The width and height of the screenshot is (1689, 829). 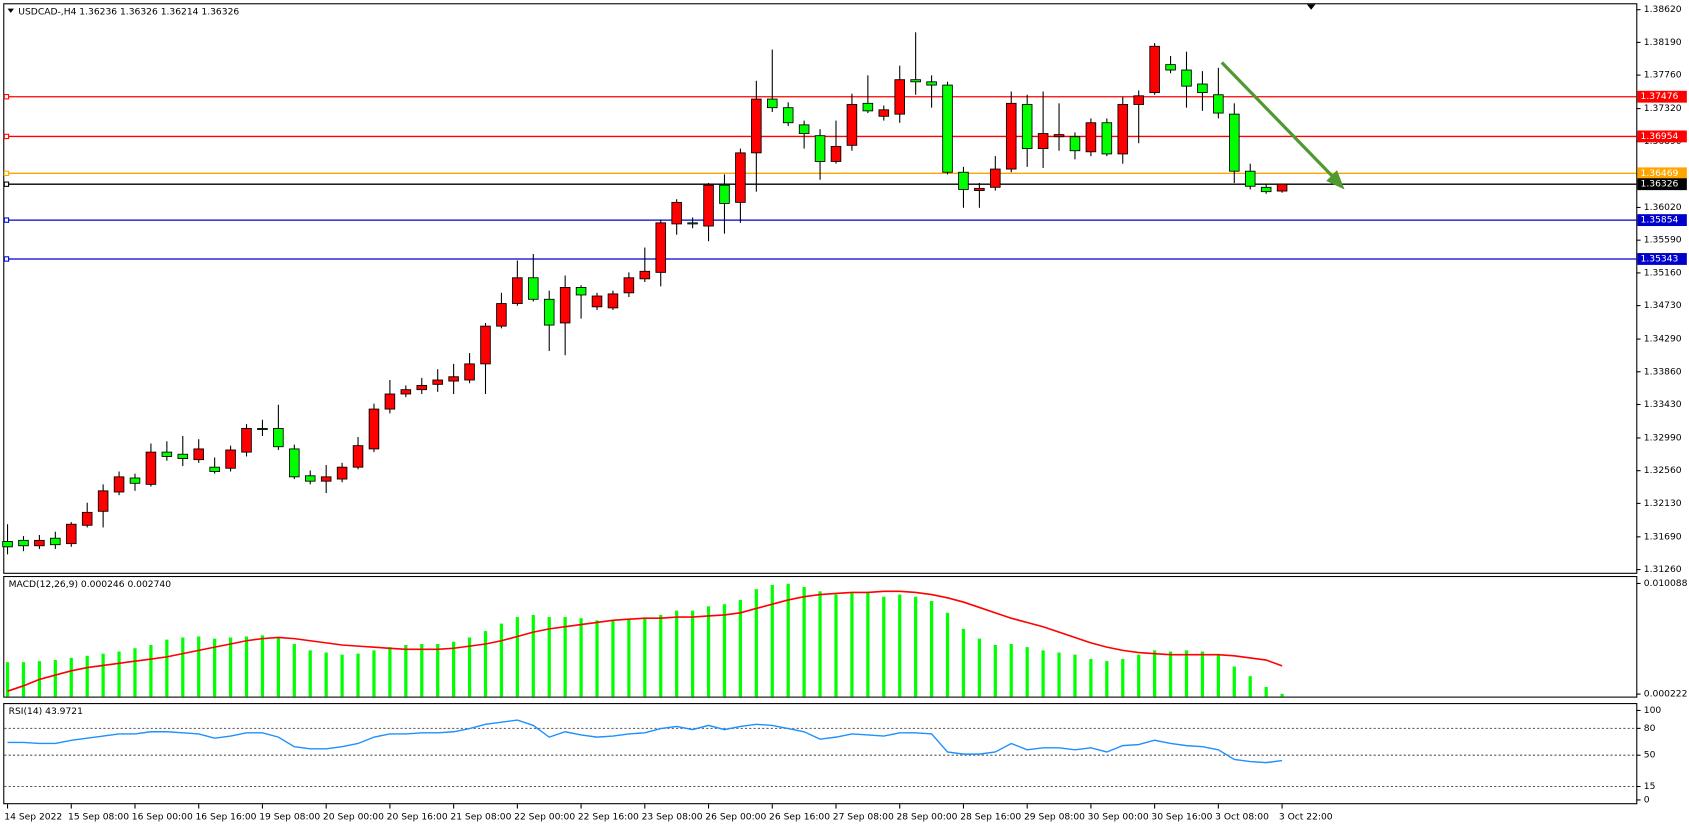 What do you see at coordinates (6, 184) in the screenshot?
I see `level-handle` at bounding box center [6, 184].